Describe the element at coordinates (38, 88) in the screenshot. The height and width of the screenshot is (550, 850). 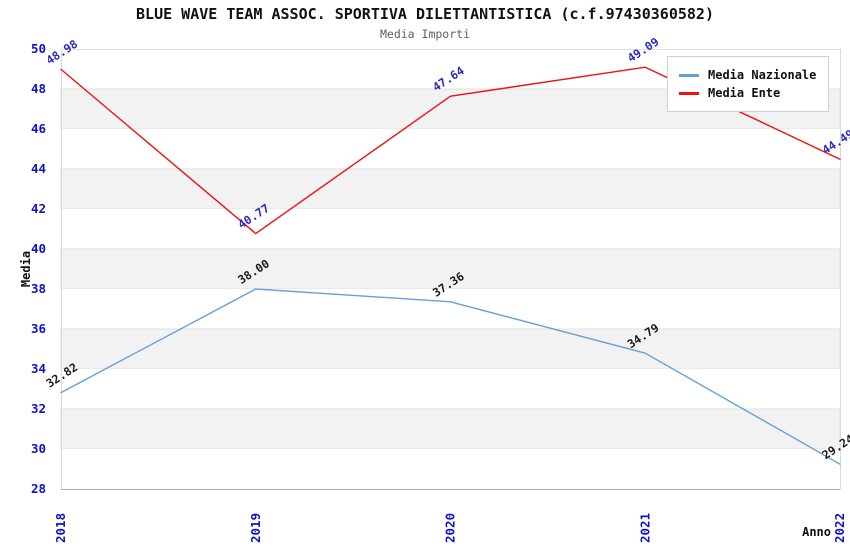
I see `y-tick-label: 48` at that location.